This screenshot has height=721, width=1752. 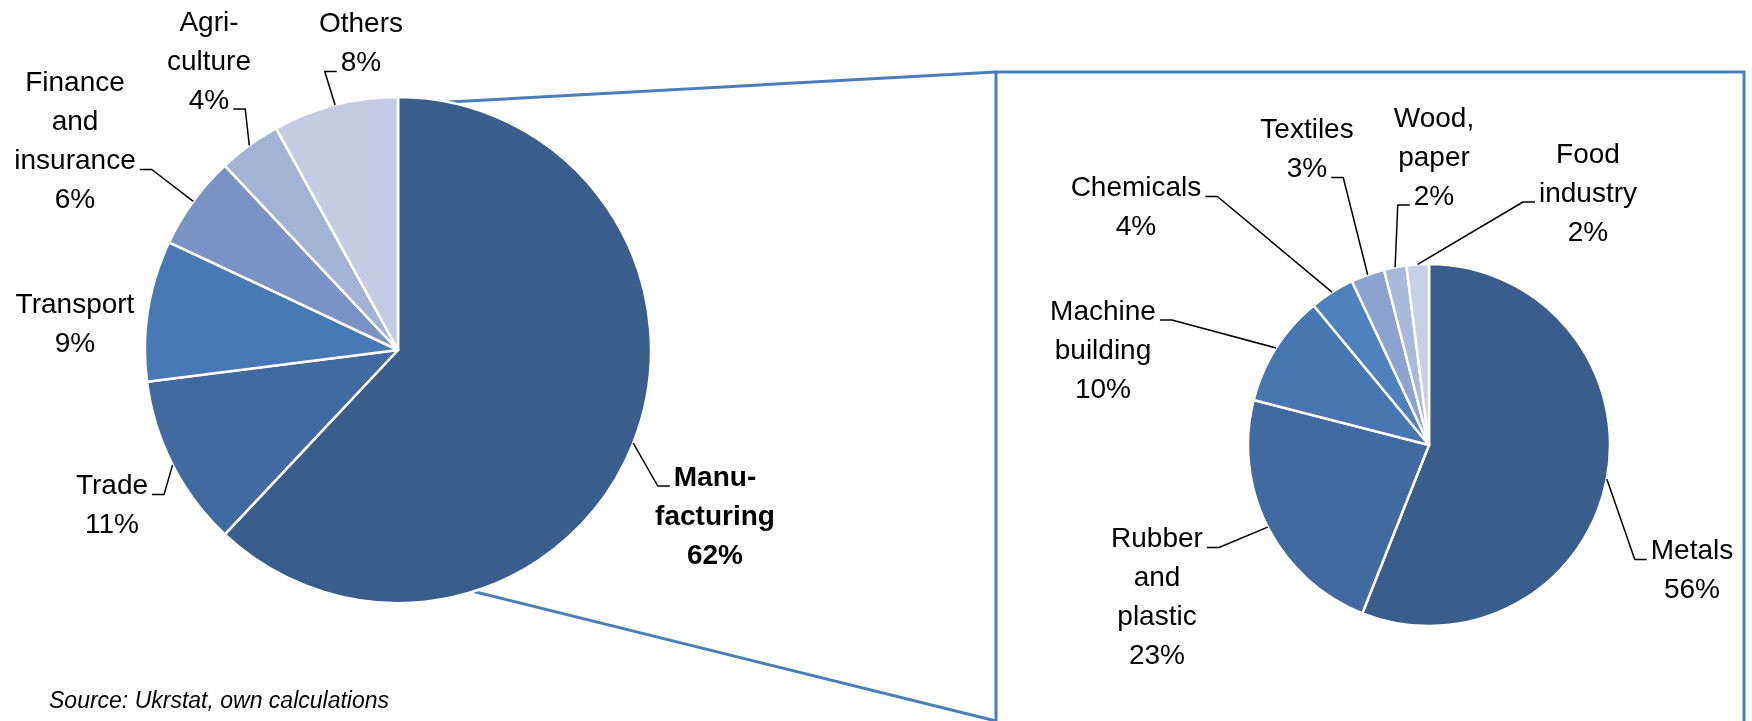 What do you see at coordinates (1157, 655) in the screenshot?
I see `data-label: 23%` at bounding box center [1157, 655].